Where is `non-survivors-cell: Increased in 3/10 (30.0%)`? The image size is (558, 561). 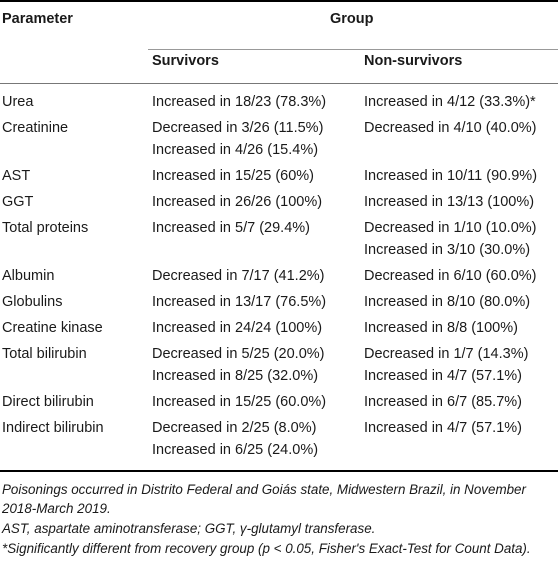 non-survivors-cell: Increased in 3/10 (30.0%) is located at coordinates (447, 250).